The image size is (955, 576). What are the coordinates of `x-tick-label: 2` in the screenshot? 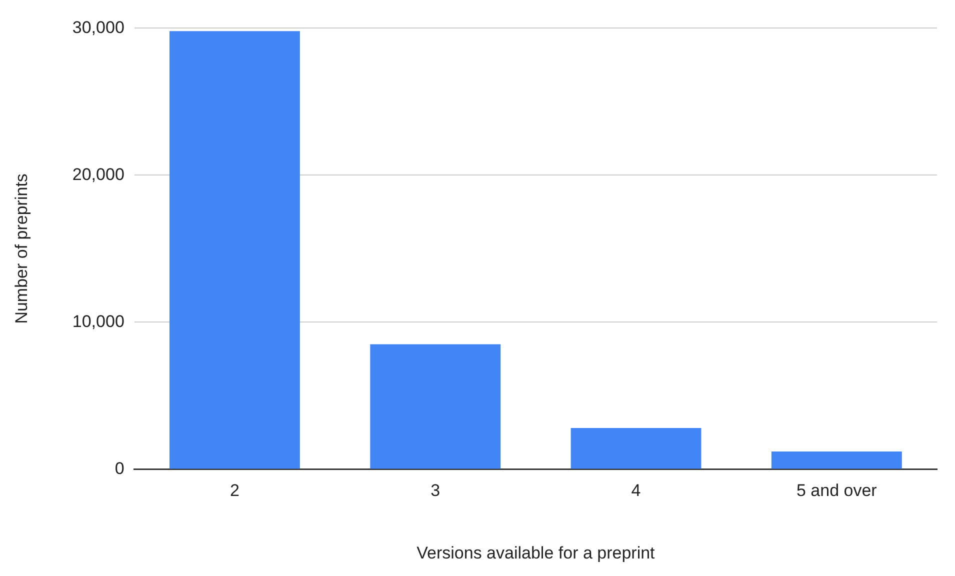 It's located at (235, 490).